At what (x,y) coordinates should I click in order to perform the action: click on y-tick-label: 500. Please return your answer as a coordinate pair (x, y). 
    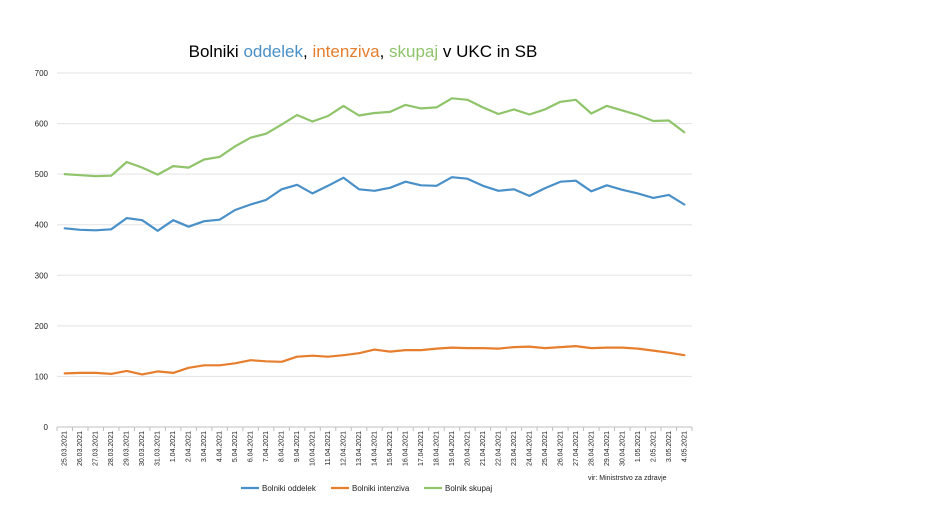
    Looking at the image, I should click on (42, 174).